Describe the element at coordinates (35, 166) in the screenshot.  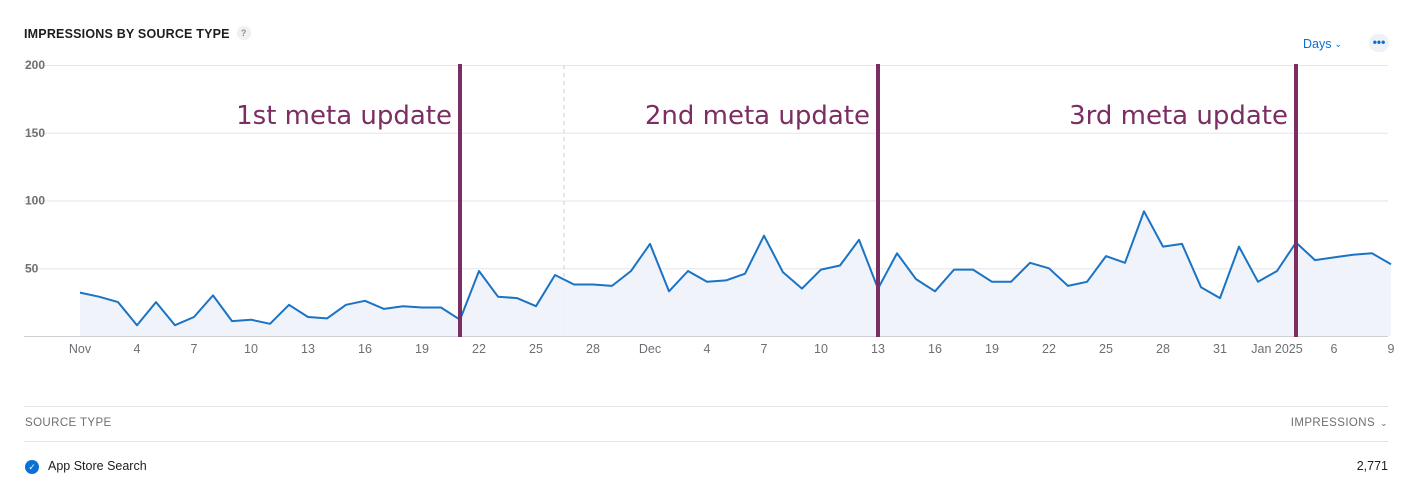
I see `y-axis-ticks: 200 150 100 50` at that location.